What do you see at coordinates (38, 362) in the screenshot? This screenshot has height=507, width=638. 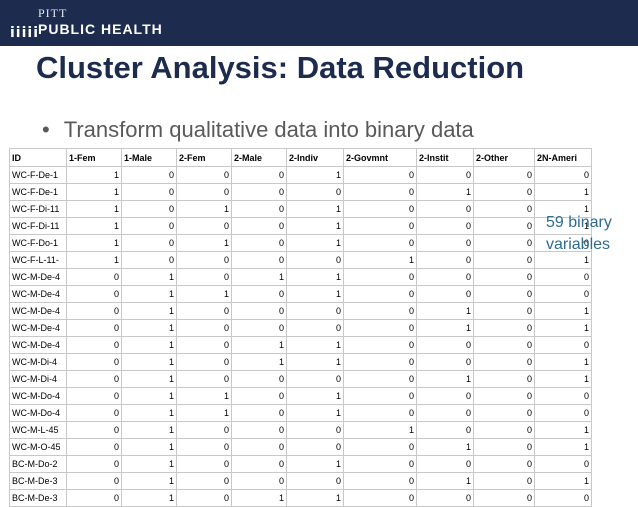 I see `row-id-cell: WC-M-Di-4` at bounding box center [38, 362].